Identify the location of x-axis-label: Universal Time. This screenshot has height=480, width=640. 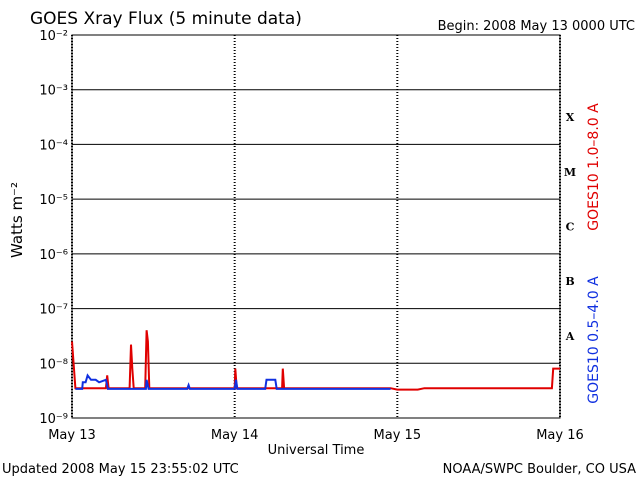
(316, 450).